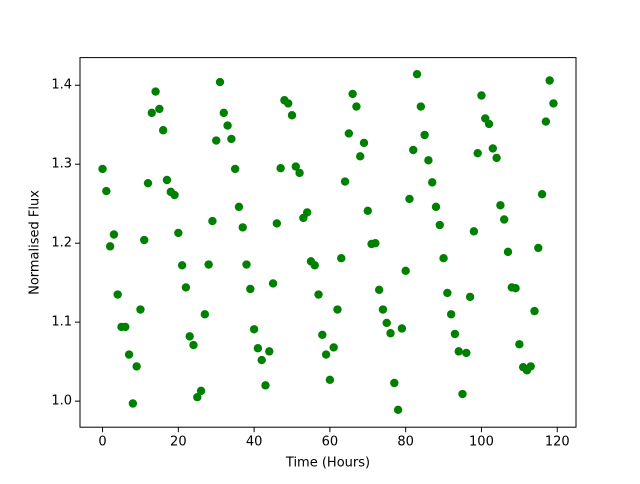 This screenshot has width=640, height=484. Describe the element at coordinates (61, 401) in the screenshot. I see `y-tick-label: 1.0` at that location.